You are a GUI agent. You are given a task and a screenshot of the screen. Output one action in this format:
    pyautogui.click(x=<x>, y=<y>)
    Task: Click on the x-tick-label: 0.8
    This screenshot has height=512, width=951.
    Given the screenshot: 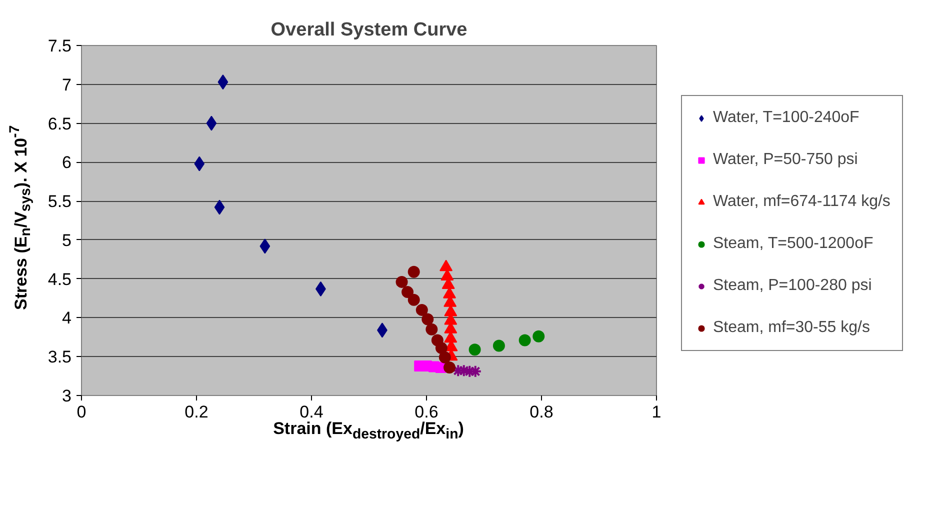 What is the action you would take?
    pyautogui.click(x=542, y=412)
    